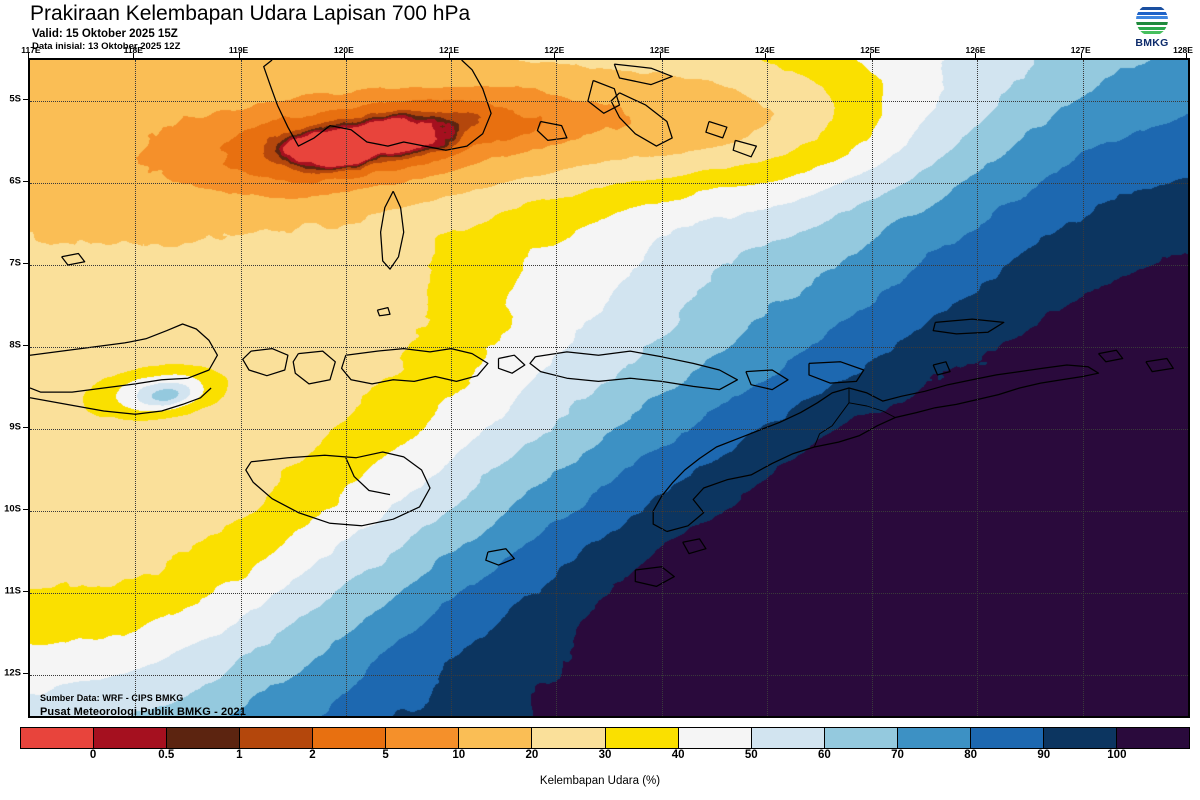  Describe the element at coordinates (459, 755) in the screenshot. I see `colorbar-tick-10: 10` at that location.